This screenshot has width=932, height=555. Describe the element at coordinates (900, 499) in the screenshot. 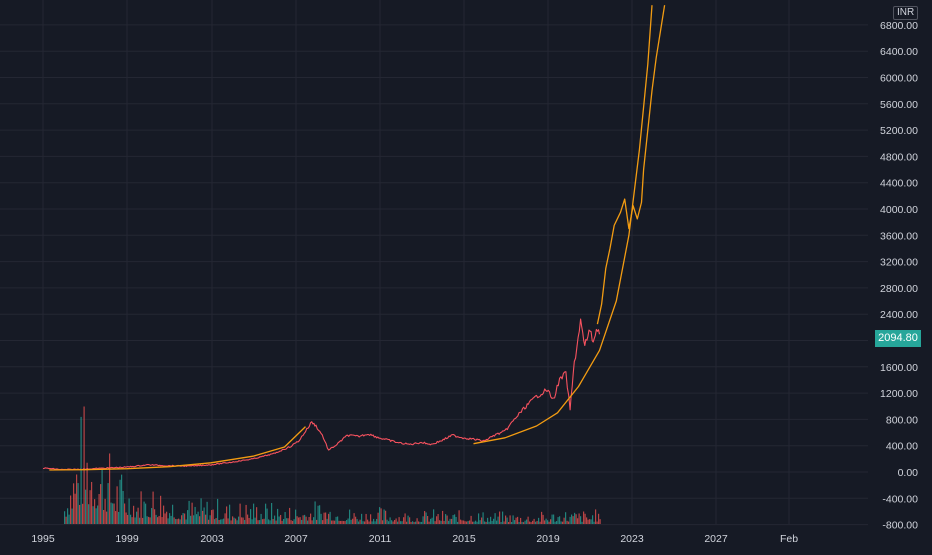

I see `y-tick-label: -400.00` at that location.